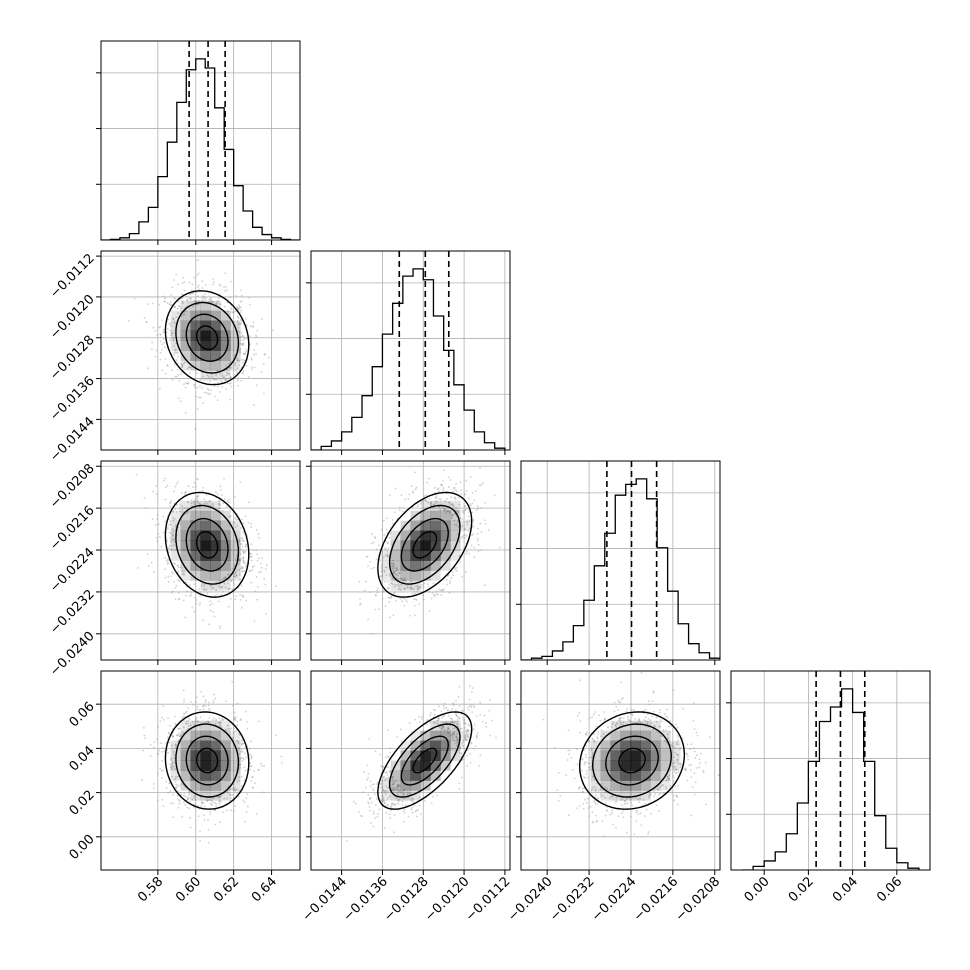 The image size is (970, 970). What do you see at coordinates (425, 760) in the screenshot?
I see `contour-line` at bounding box center [425, 760].